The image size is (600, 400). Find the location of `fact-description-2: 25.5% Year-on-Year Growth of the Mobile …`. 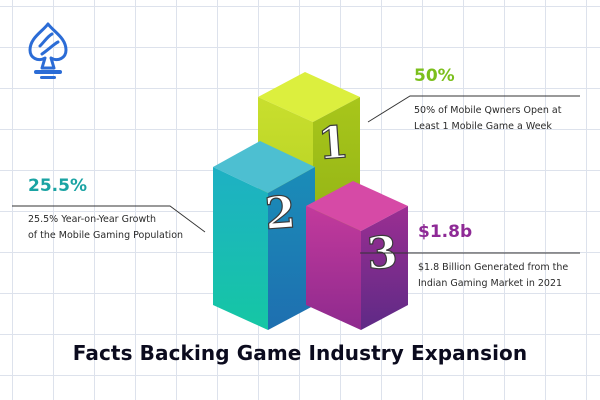

fact-description-2: 25.5% Year-on-Year Growth of the Mobile … is located at coordinates (105, 228).